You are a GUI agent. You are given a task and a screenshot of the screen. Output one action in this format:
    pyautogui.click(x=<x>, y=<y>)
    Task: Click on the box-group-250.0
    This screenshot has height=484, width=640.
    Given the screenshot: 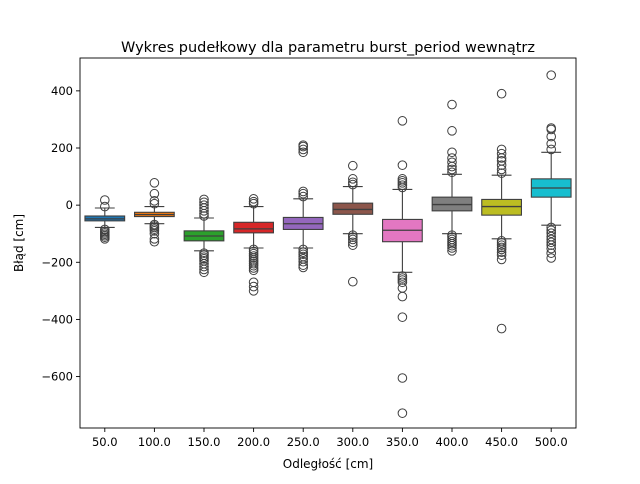 What is the action you would take?
    pyautogui.click(x=303, y=206)
    